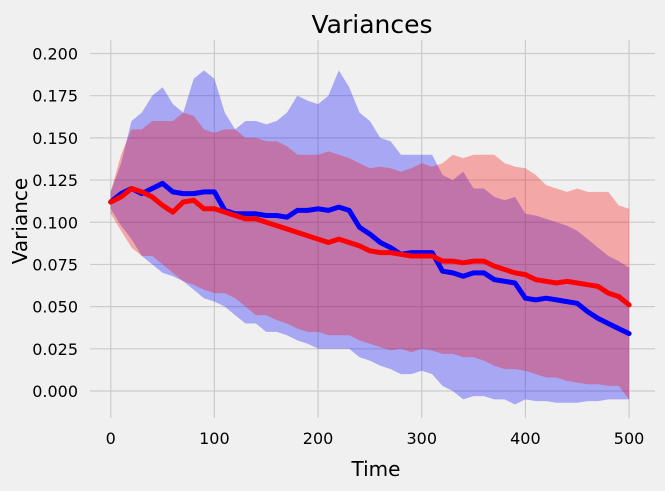  Describe the element at coordinates (318, 438) in the screenshot. I see `x-tick-label: 200` at that location.